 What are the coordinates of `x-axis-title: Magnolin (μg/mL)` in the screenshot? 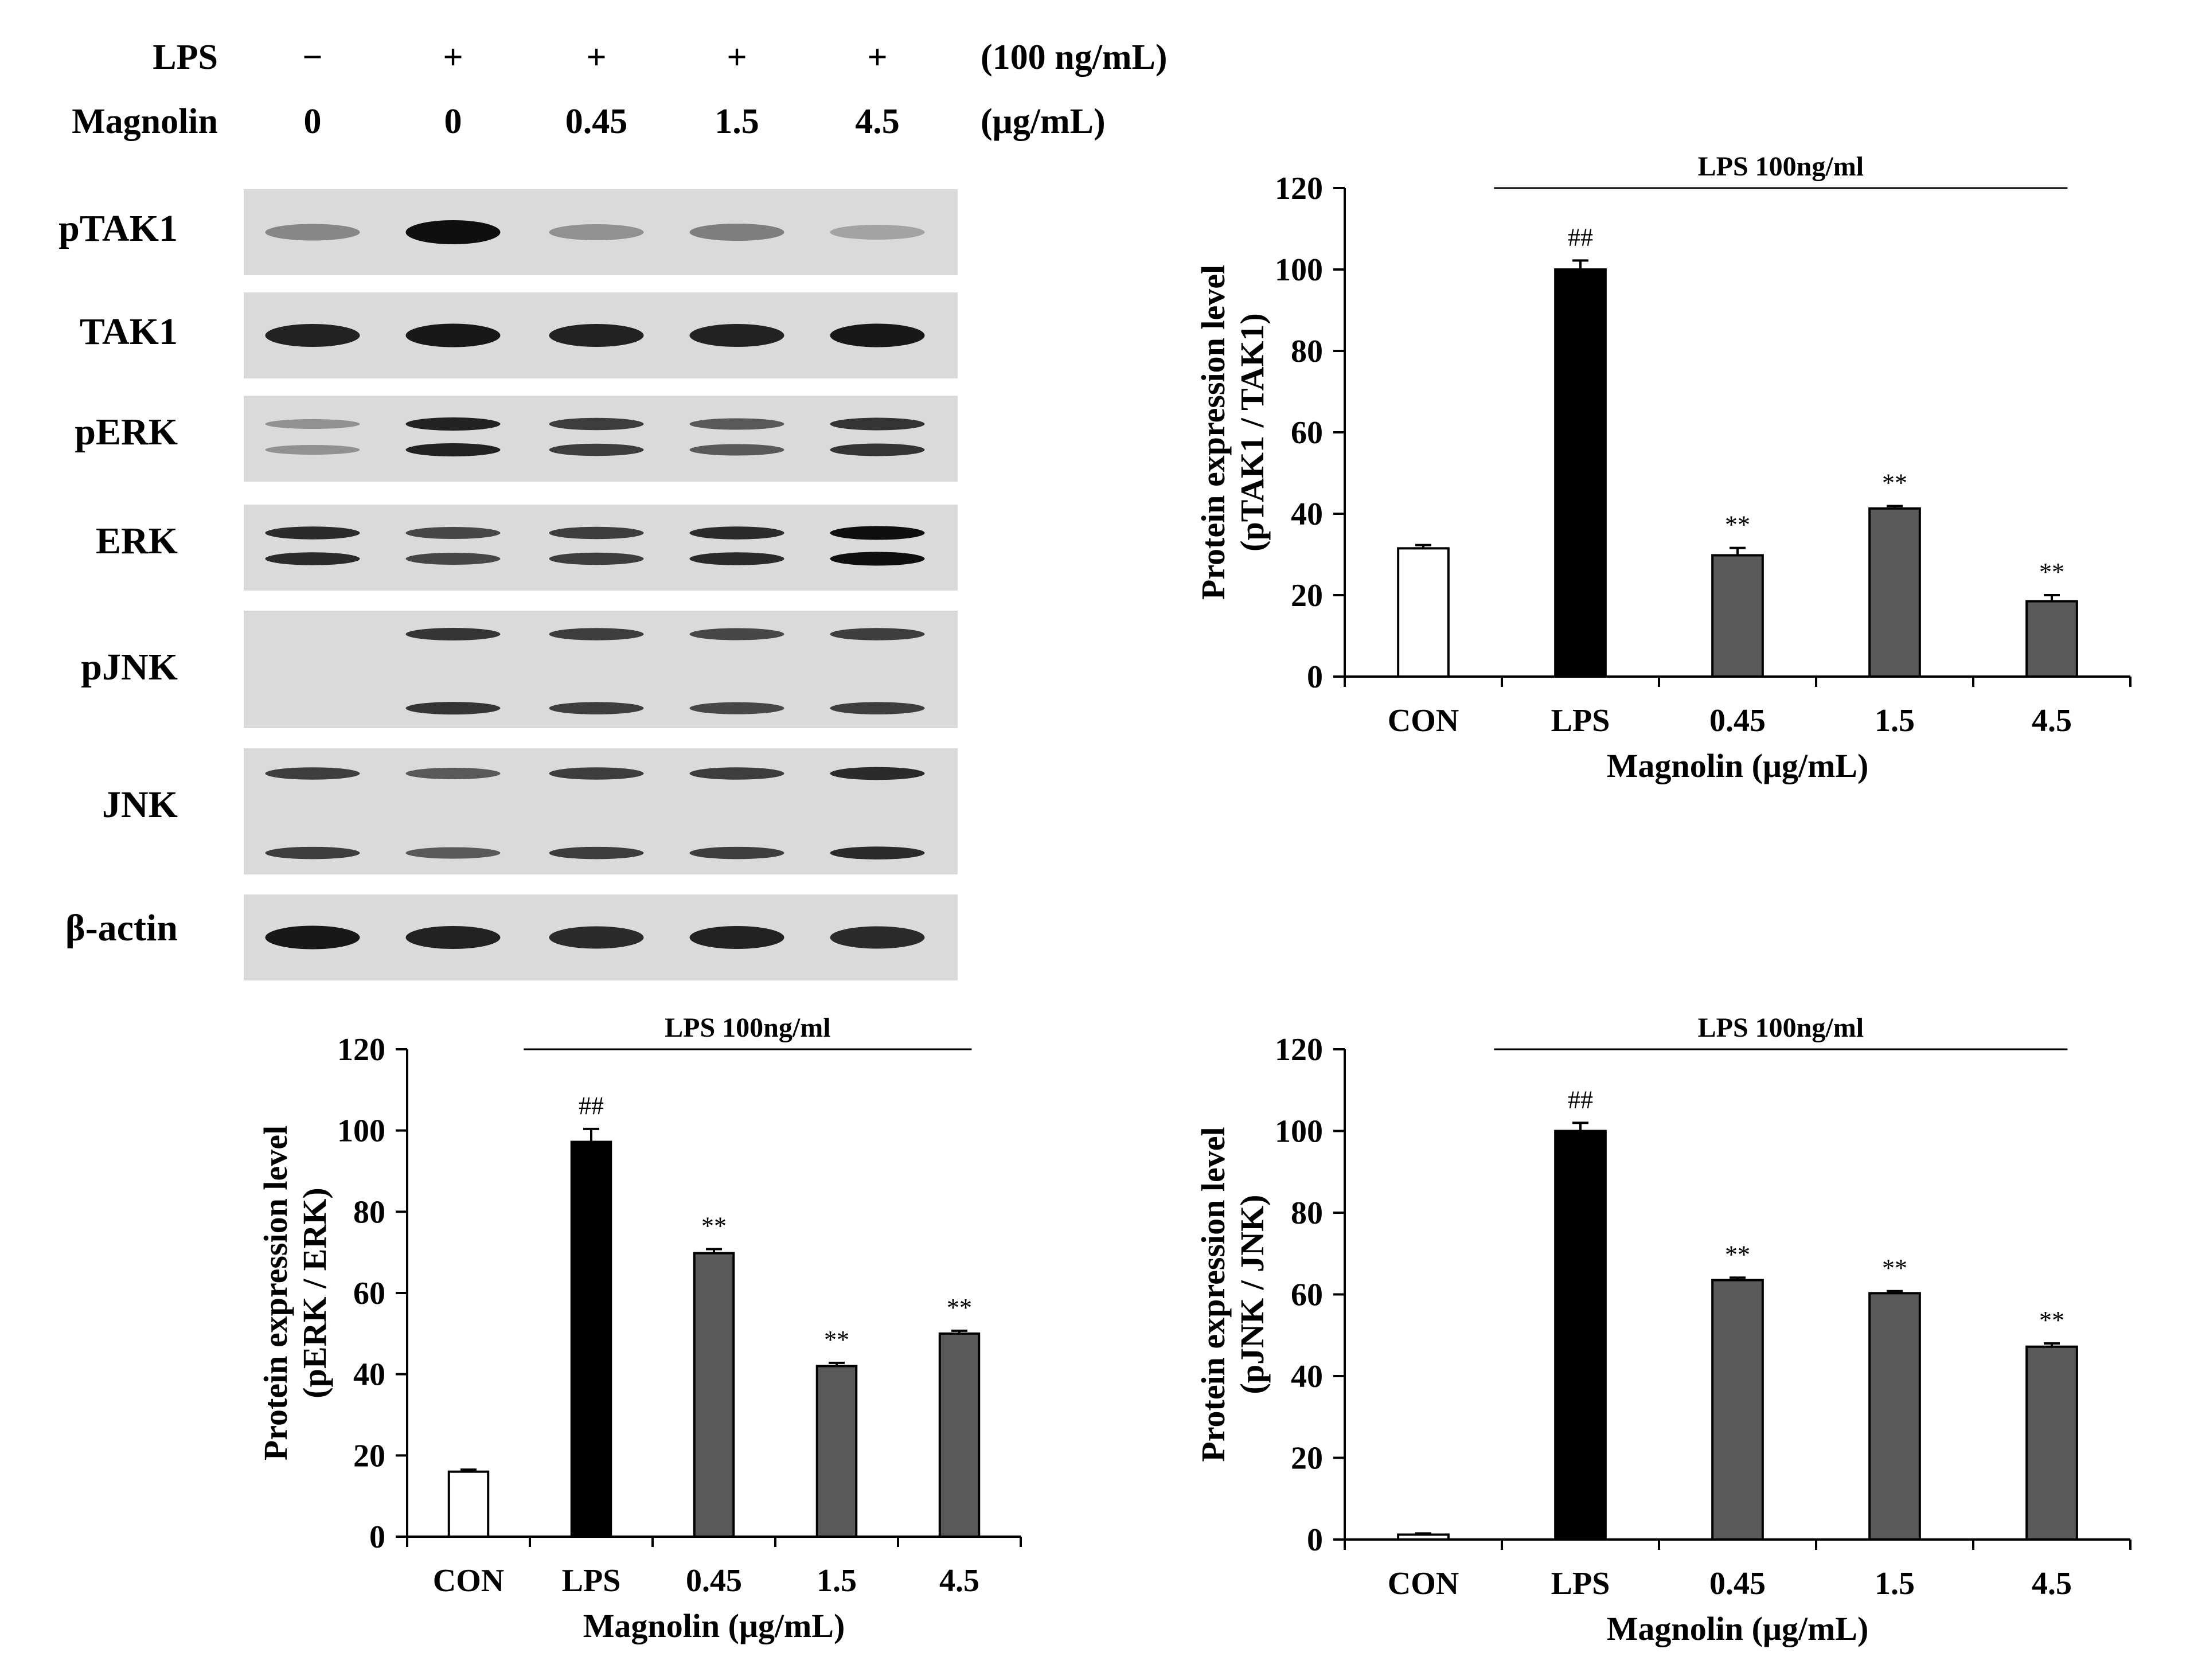 It's located at (1738, 765).